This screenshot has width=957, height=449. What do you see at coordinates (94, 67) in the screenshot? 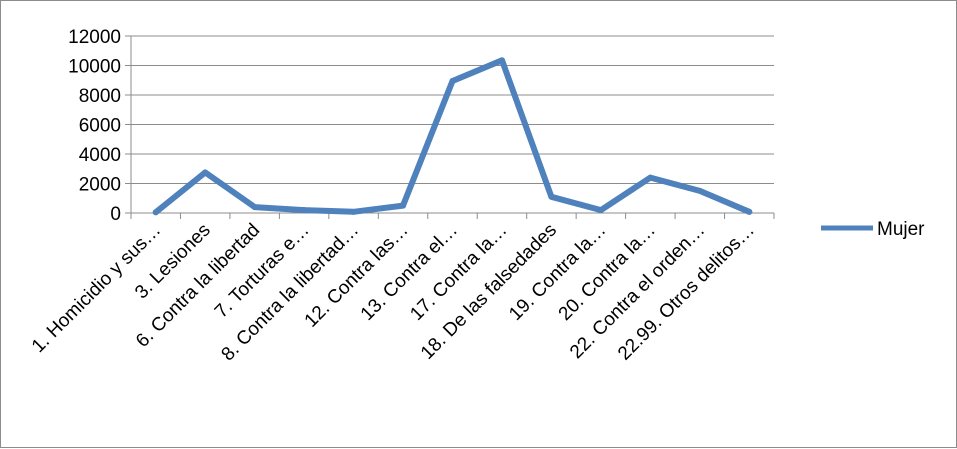
I see `y-tick-label: 10000` at bounding box center [94, 67].